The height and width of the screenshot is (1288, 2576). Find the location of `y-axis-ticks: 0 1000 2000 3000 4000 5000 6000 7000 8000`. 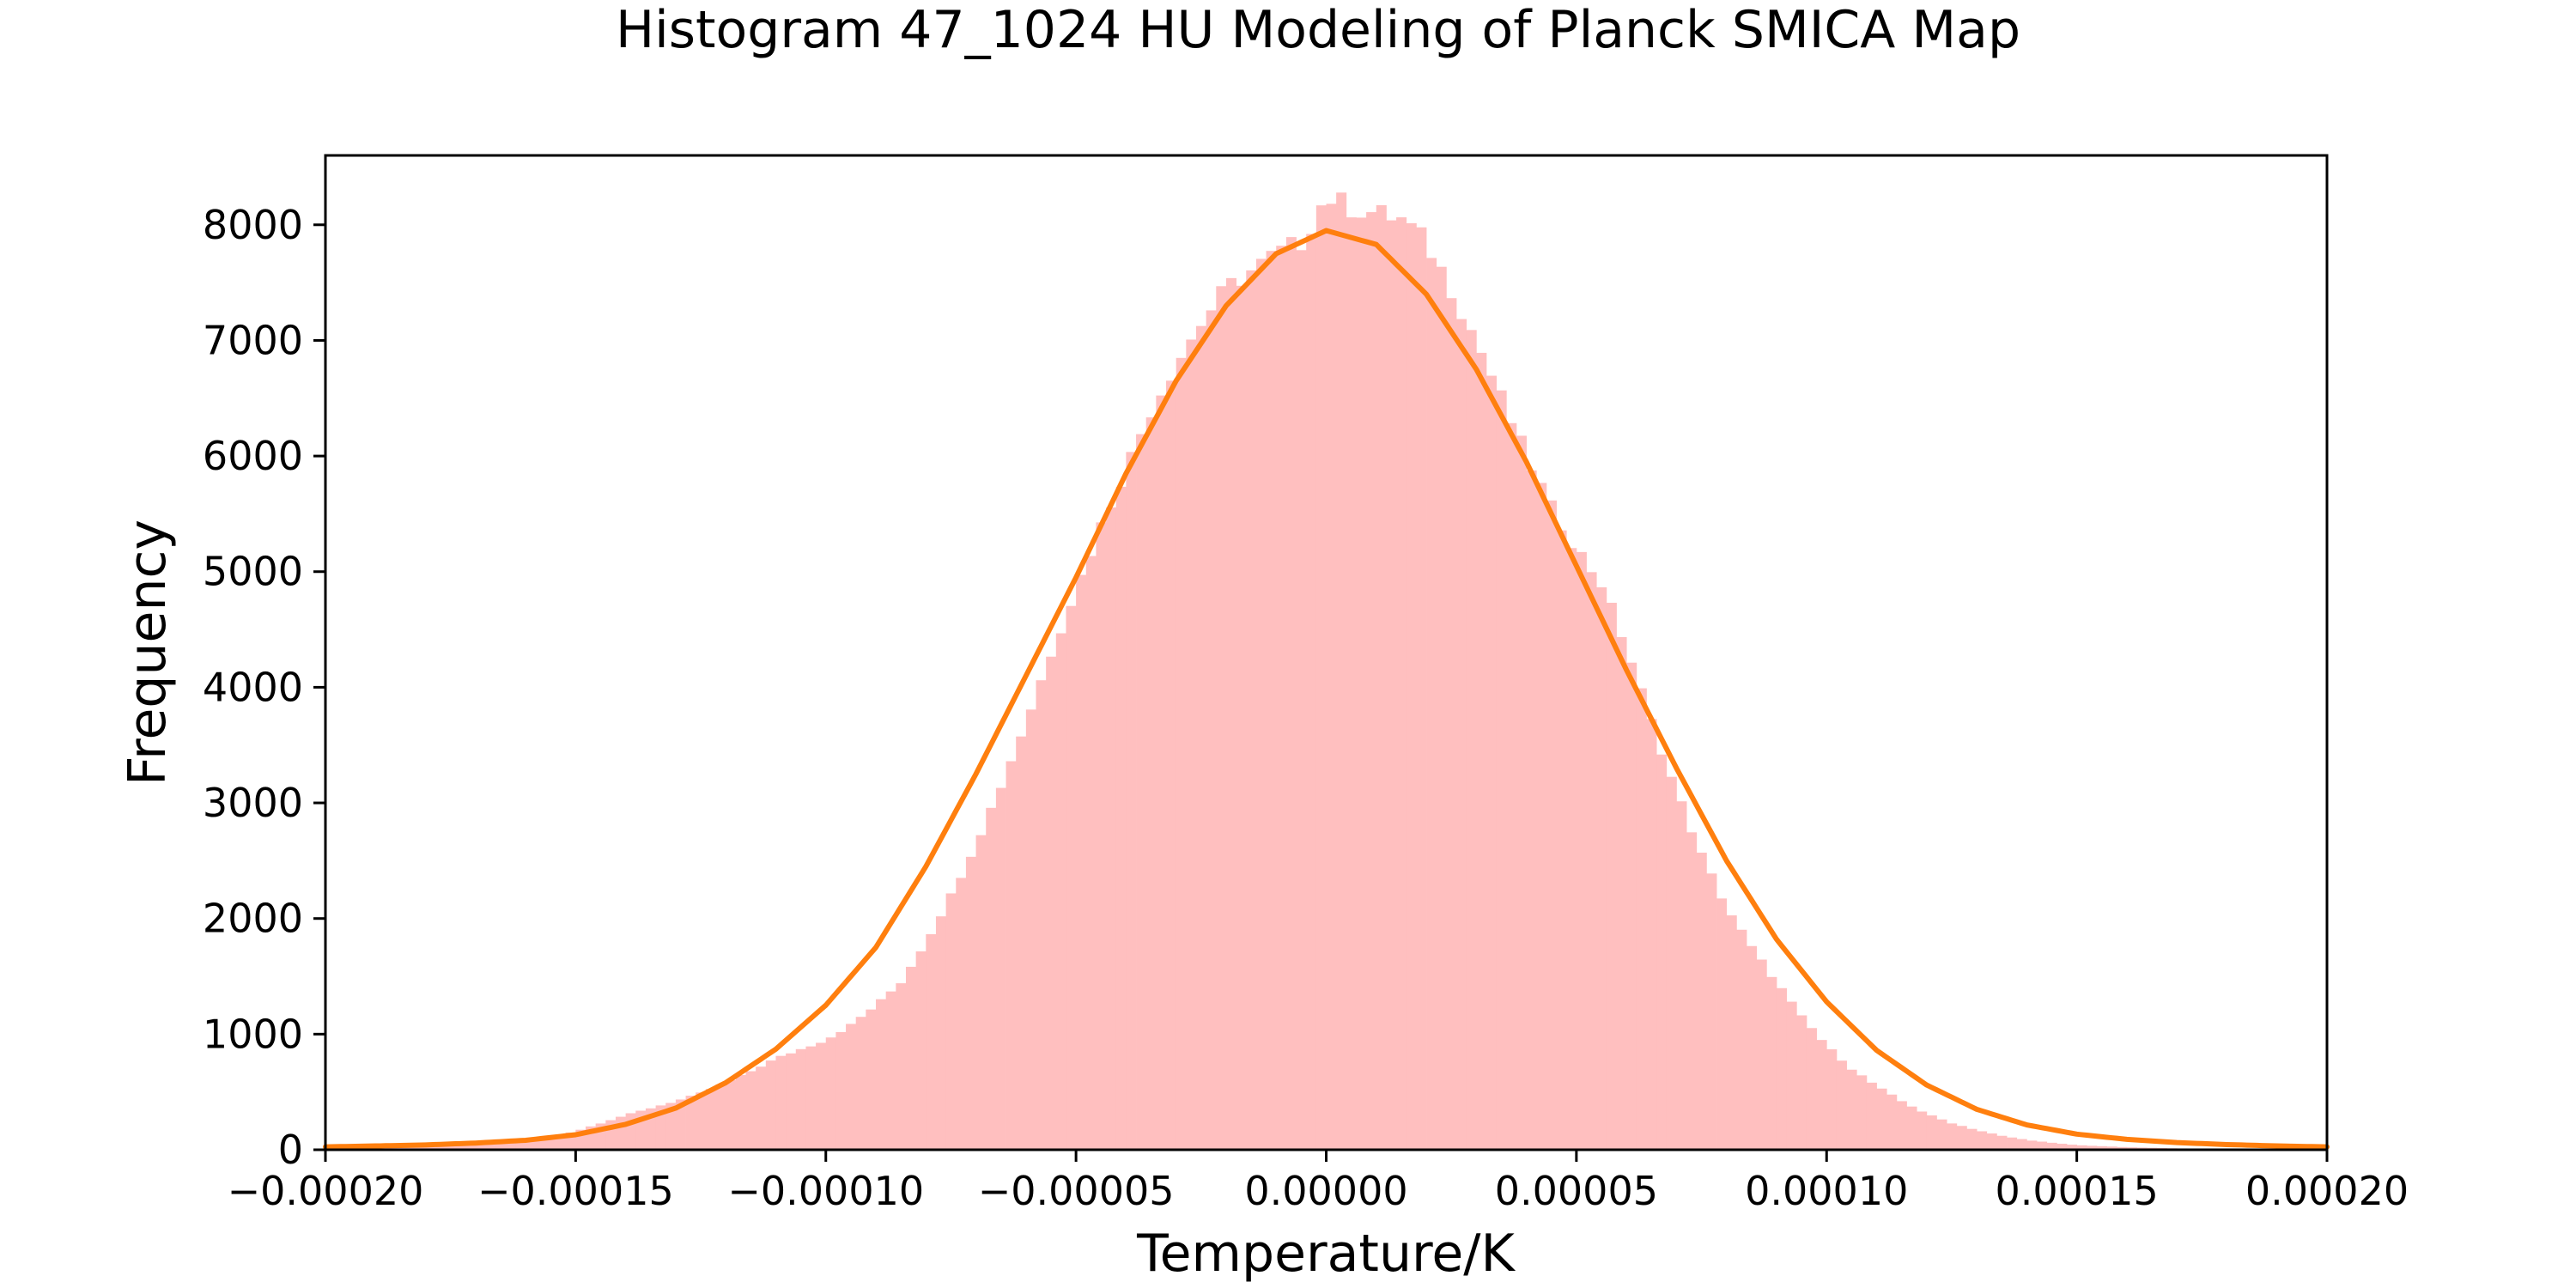

y-axis-ticks: 0 1000 2000 3000 4000 5000 6000 7000 8000 is located at coordinates (264, 687).